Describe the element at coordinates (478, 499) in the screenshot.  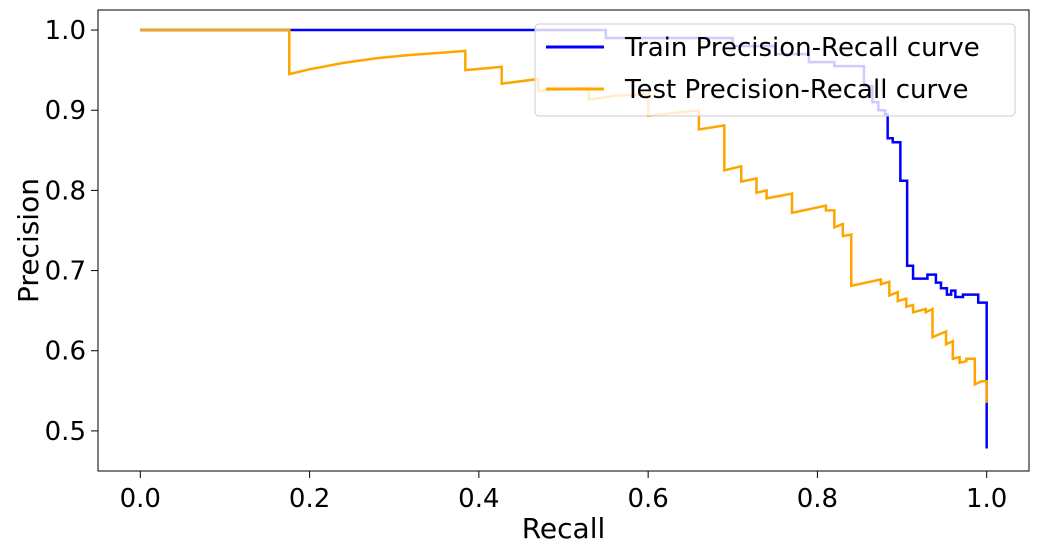
I see `x-tick-label: 0.4` at that location.